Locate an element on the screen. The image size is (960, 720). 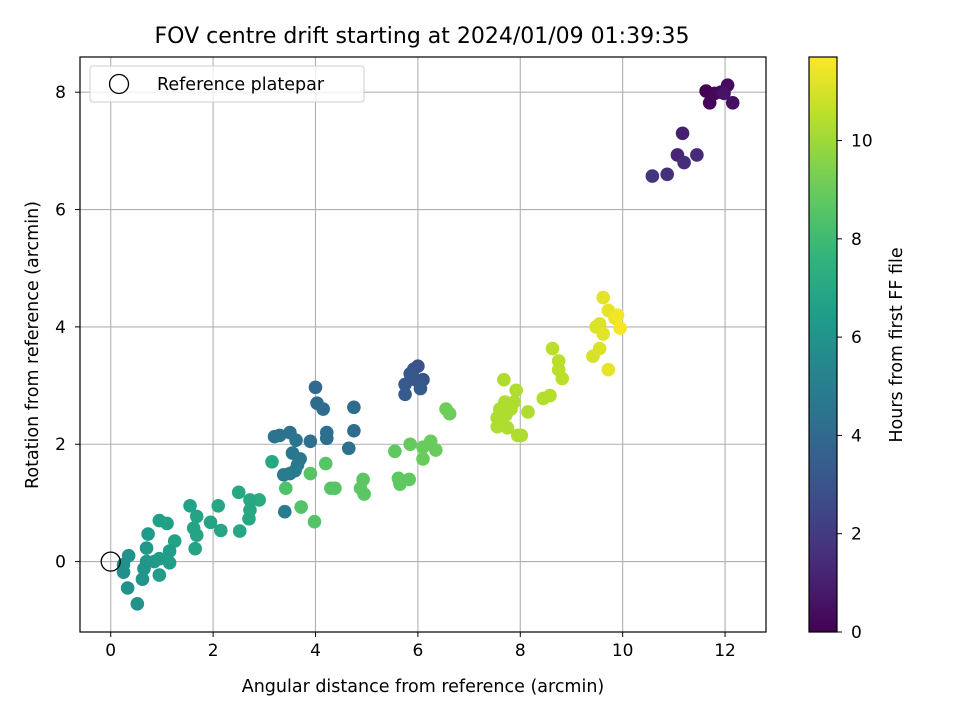
colorbar-tick-label: 0 is located at coordinates (856, 633).